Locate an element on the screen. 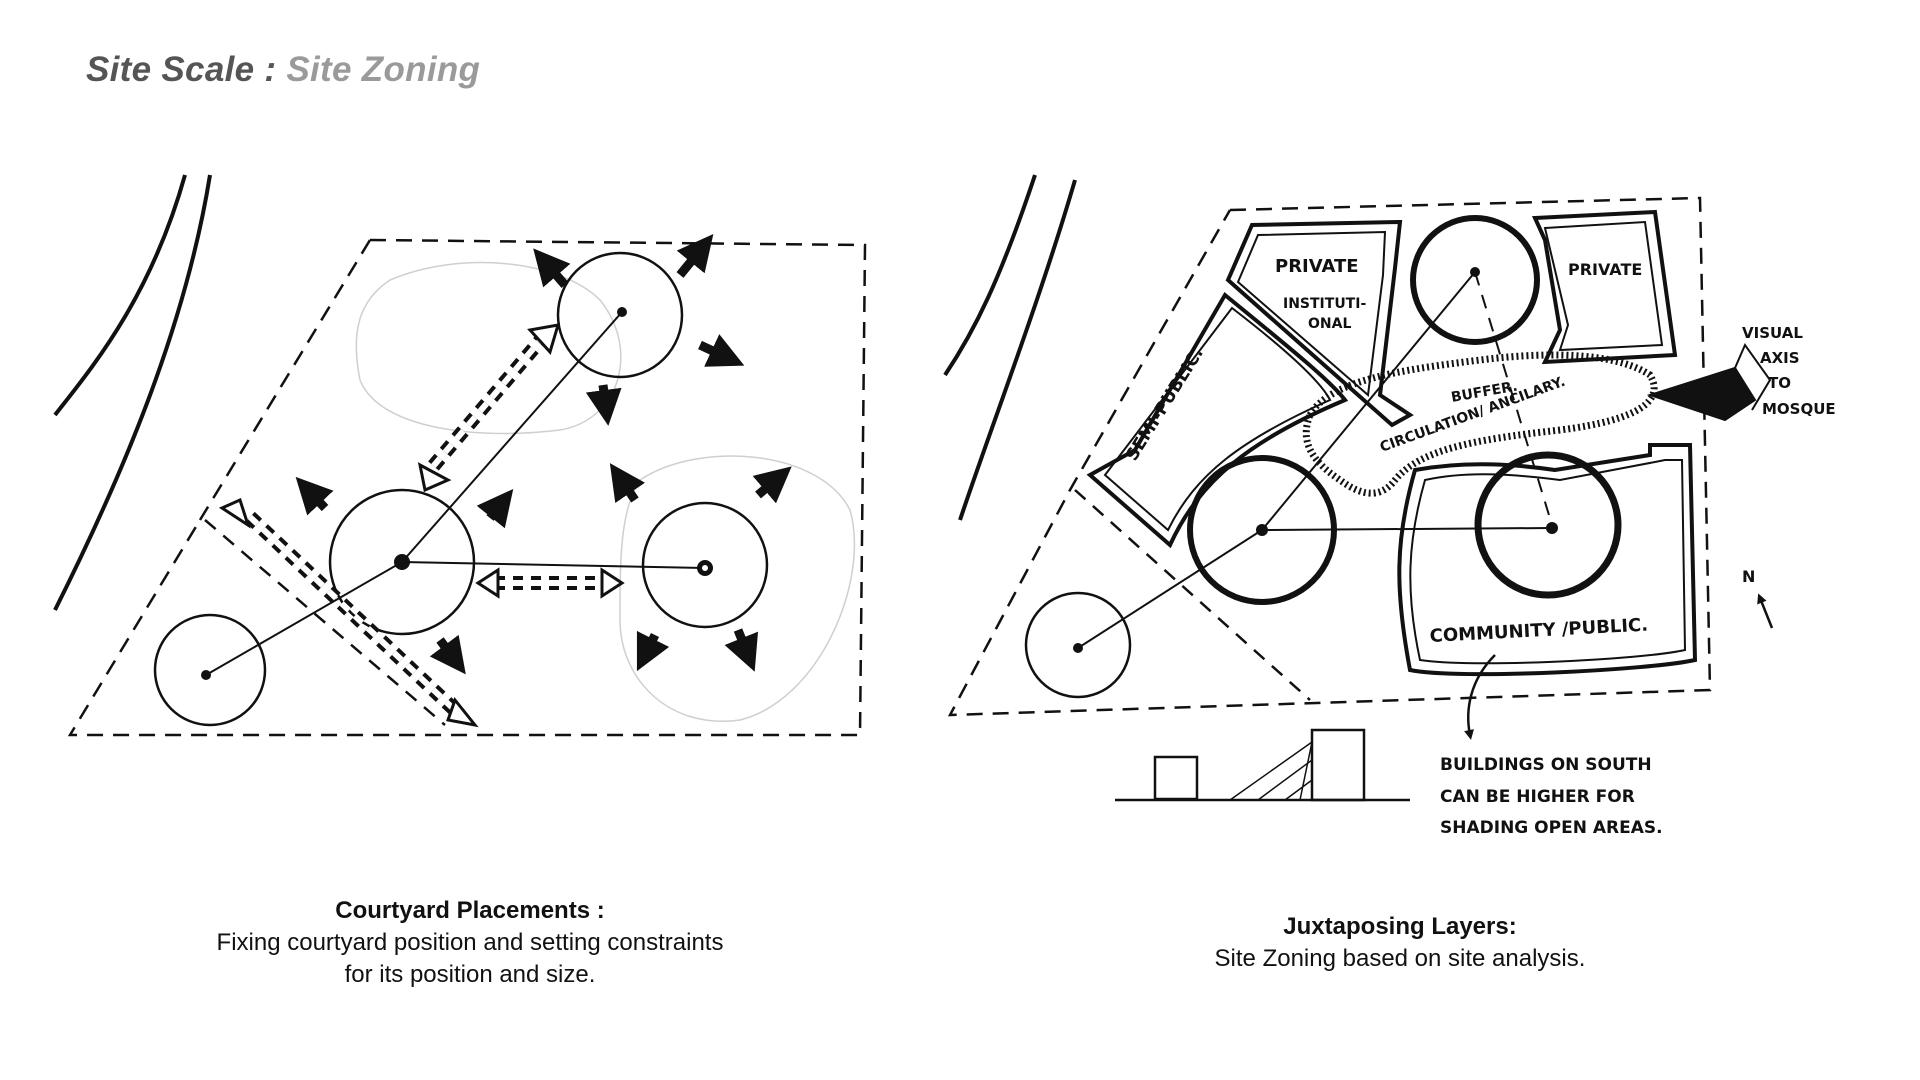 The height and width of the screenshot is (1080, 1920). site-boundary is located at coordinates (285, 380).